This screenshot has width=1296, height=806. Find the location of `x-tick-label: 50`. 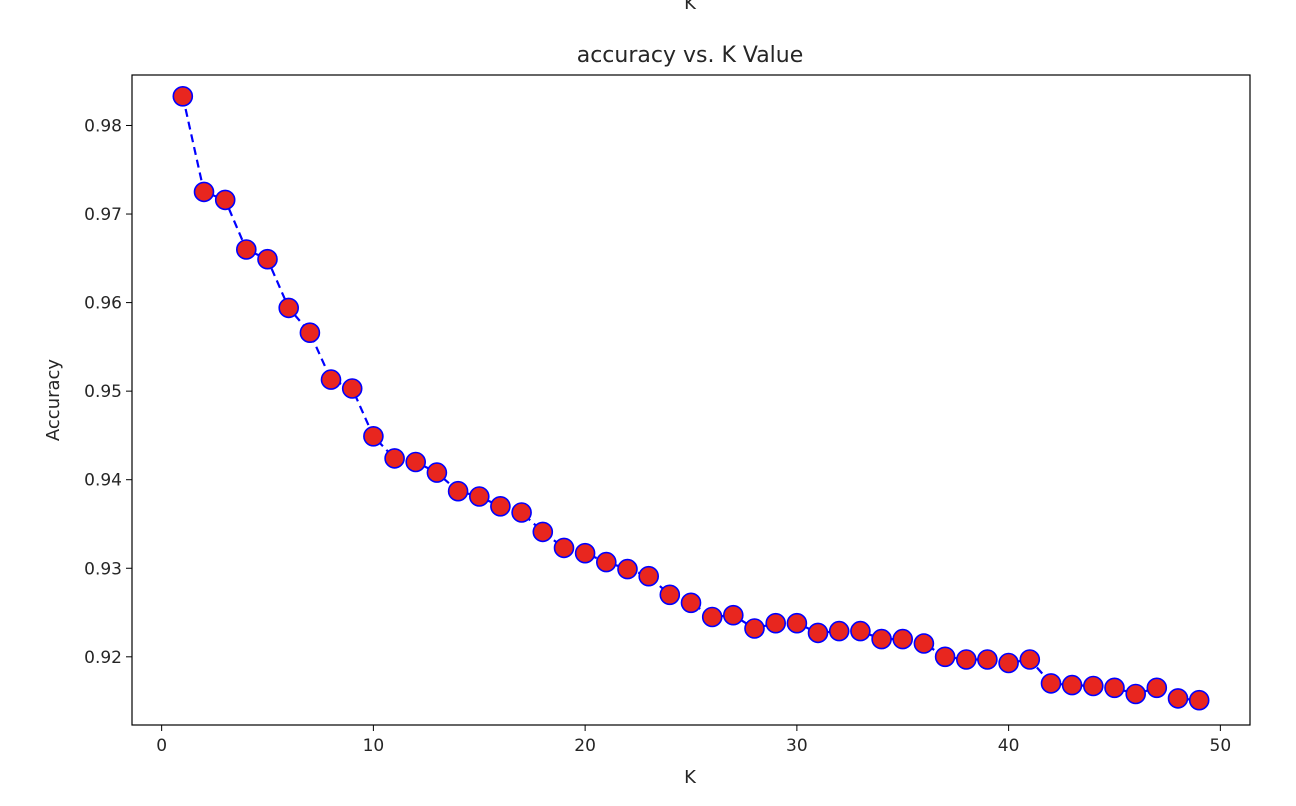

x-tick-label: 50 is located at coordinates (1221, 746).